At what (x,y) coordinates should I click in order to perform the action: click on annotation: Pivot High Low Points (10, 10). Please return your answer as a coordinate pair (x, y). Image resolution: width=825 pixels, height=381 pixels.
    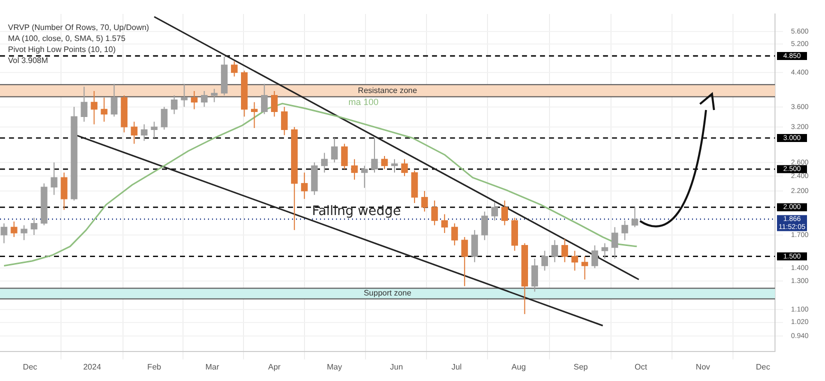
    Looking at the image, I should click on (62, 49).